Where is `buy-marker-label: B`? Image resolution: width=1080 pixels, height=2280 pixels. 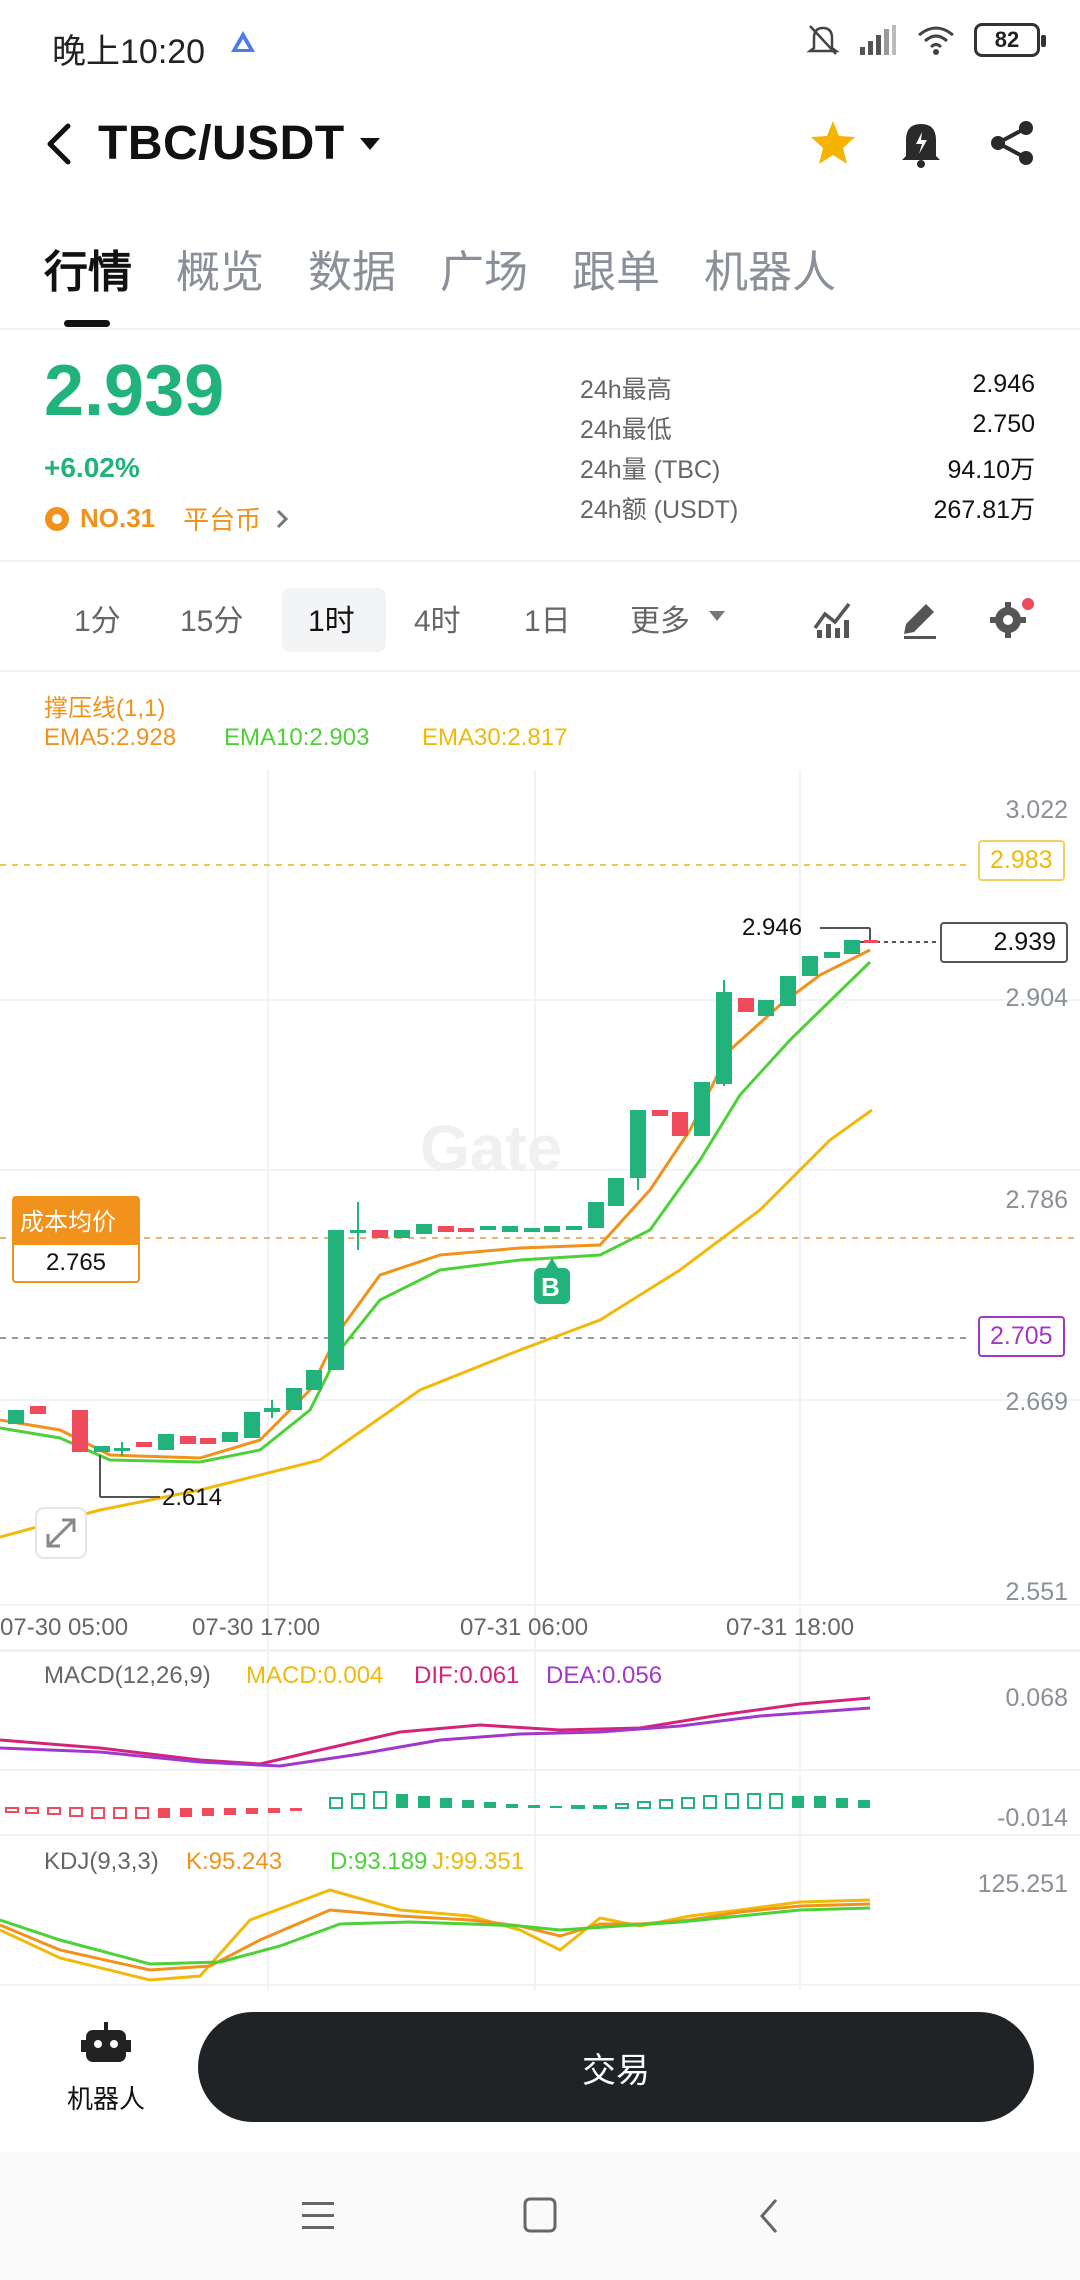
buy-marker-label: B is located at coordinates (550, 1287).